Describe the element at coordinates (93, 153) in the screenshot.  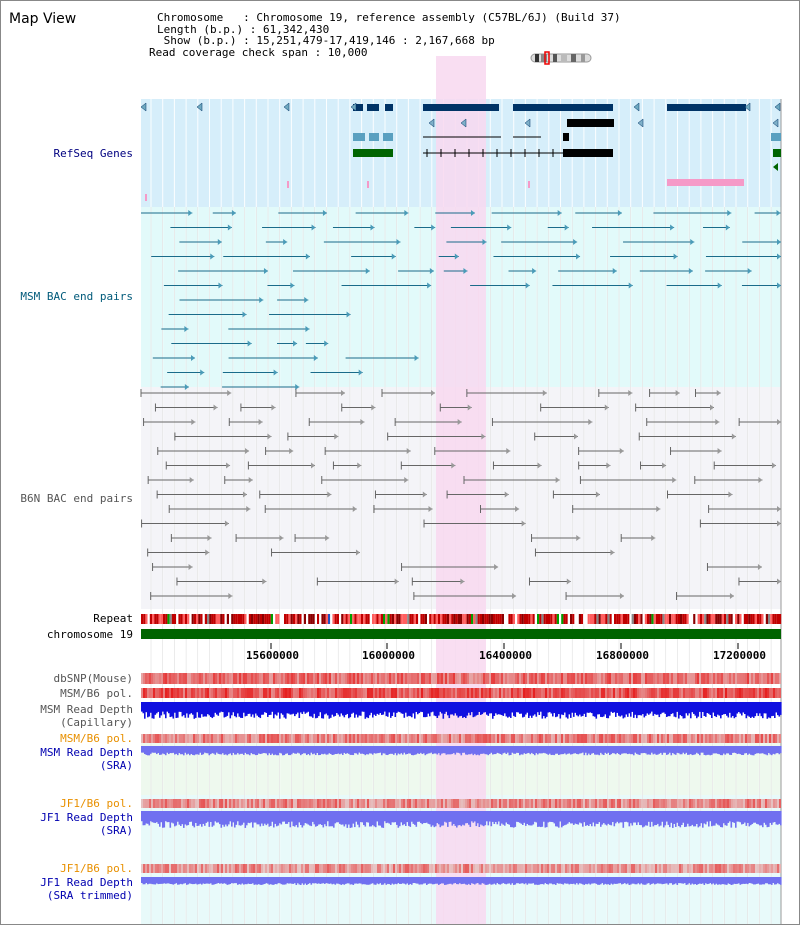
I see `track-label-refseq: RefSeq Genes` at that location.